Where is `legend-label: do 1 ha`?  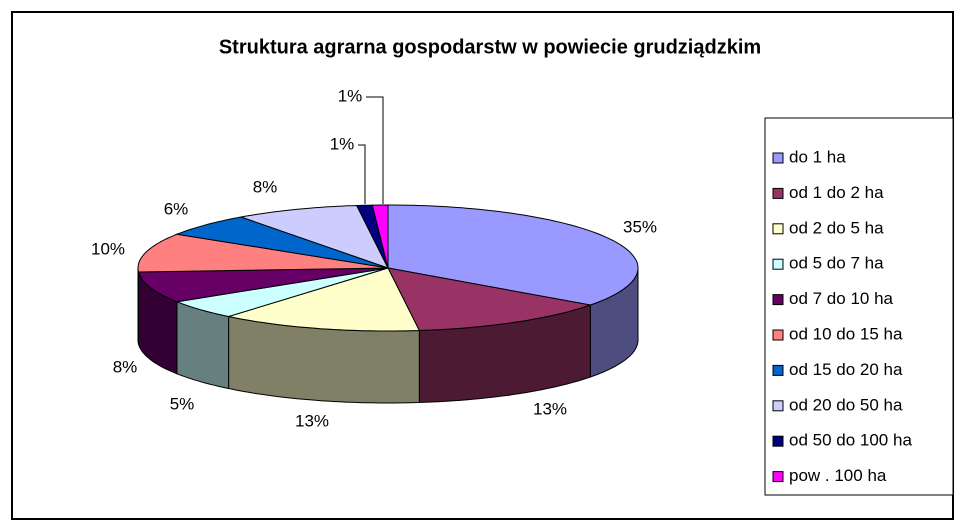
legend-label: do 1 ha is located at coordinates (817, 156).